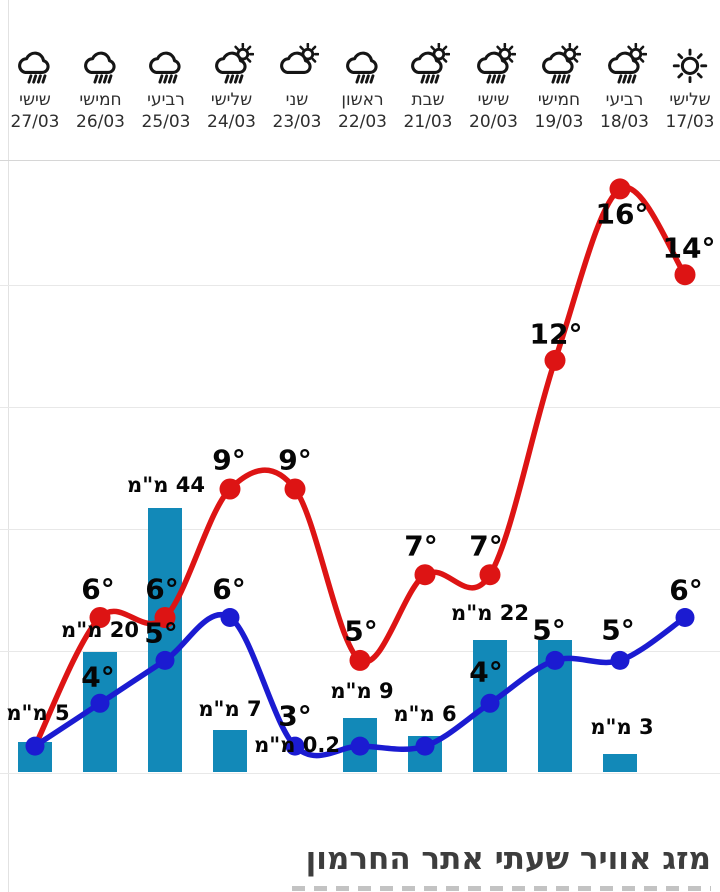 This screenshot has width=720, height=892. What do you see at coordinates (690, 66) in the screenshot?
I see `sun-icon` at bounding box center [690, 66].